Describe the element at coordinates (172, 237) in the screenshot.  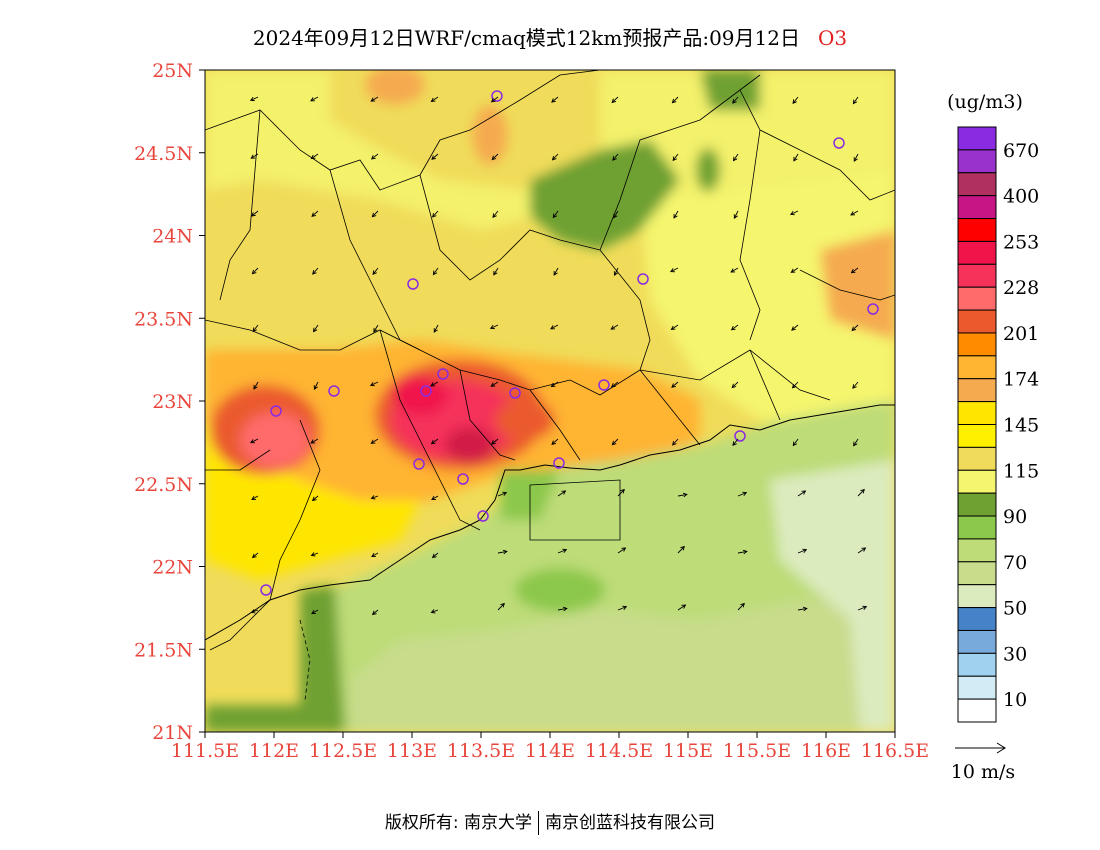
I see `lat-tick-label: 24N` at that location.